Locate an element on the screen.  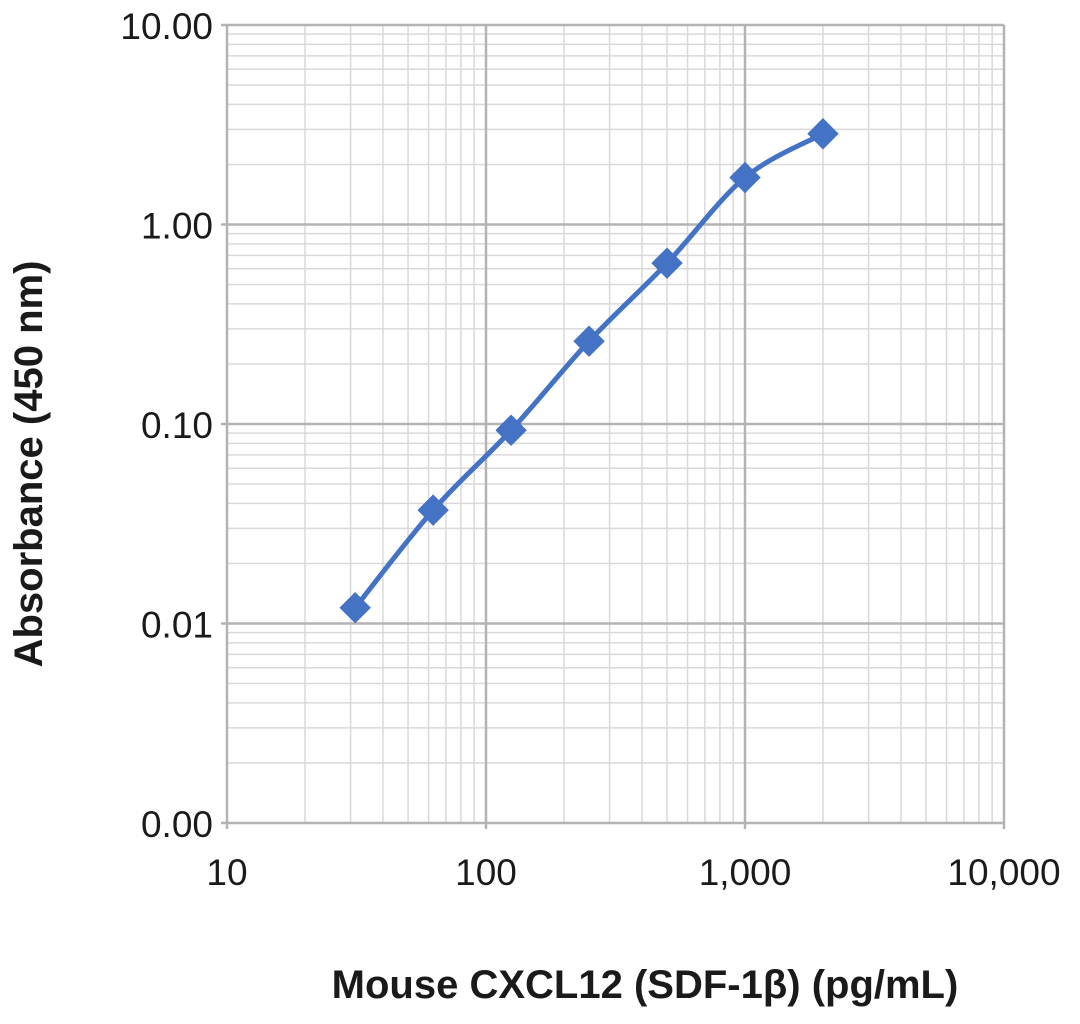
x-axis-label: Mouse CXCL12 (SDF-1β) (pg/mL) is located at coordinates (645, 985).